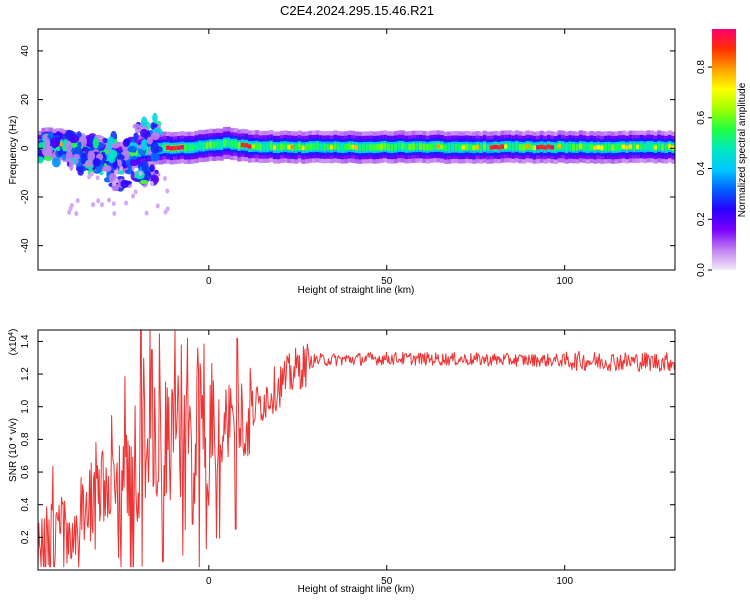 Image resolution: width=750 pixels, height=600 pixels. Describe the element at coordinates (701, 117) in the screenshot. I see `colorbar-tick-label: 0.6` at that location.